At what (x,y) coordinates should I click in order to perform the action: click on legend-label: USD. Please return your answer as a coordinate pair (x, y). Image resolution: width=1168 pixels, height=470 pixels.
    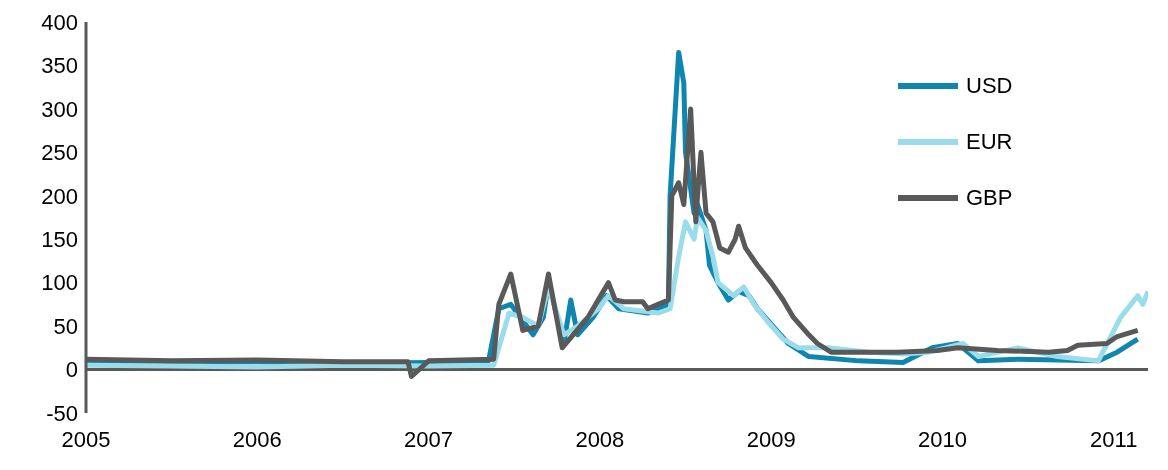
    Looking at the image, I should click on (989, 86).